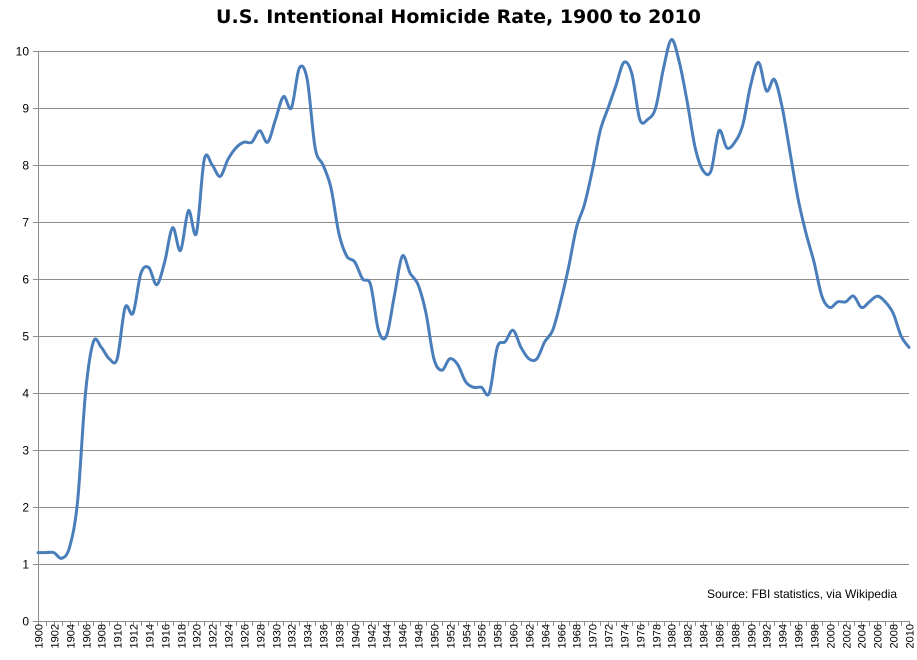  Describe the element at coordinates (357, 636) in the screenshot. I see `x-tick-label: 1940` at that location.